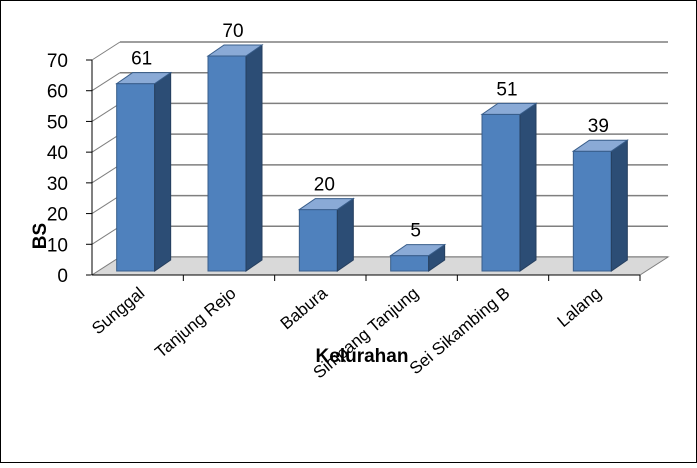 The image size is (697, 468). I want to click on data-label: 20, so click(324, 185).